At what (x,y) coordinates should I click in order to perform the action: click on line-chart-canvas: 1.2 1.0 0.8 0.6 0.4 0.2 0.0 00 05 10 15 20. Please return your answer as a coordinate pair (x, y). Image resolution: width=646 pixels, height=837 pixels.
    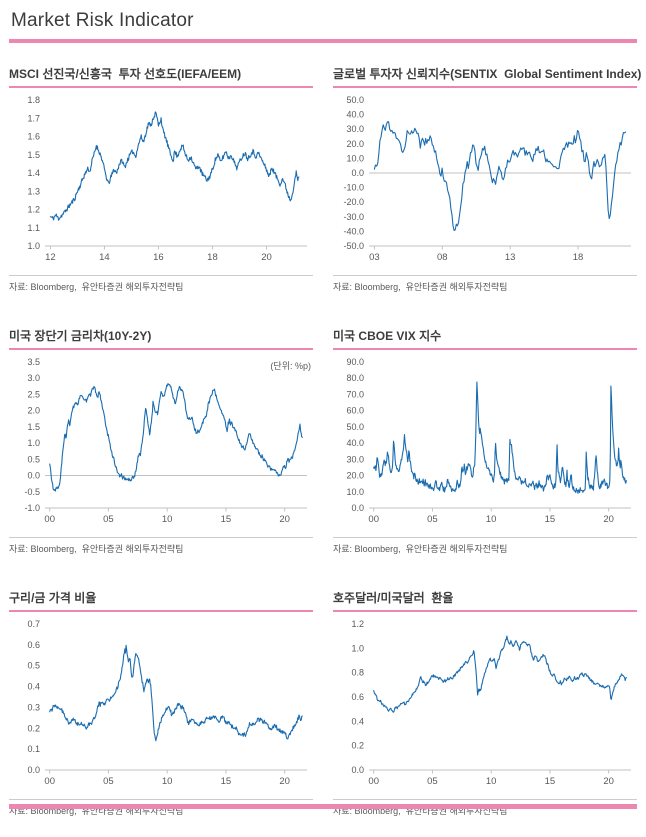
    Looking at the image, I should click on (485, 706).